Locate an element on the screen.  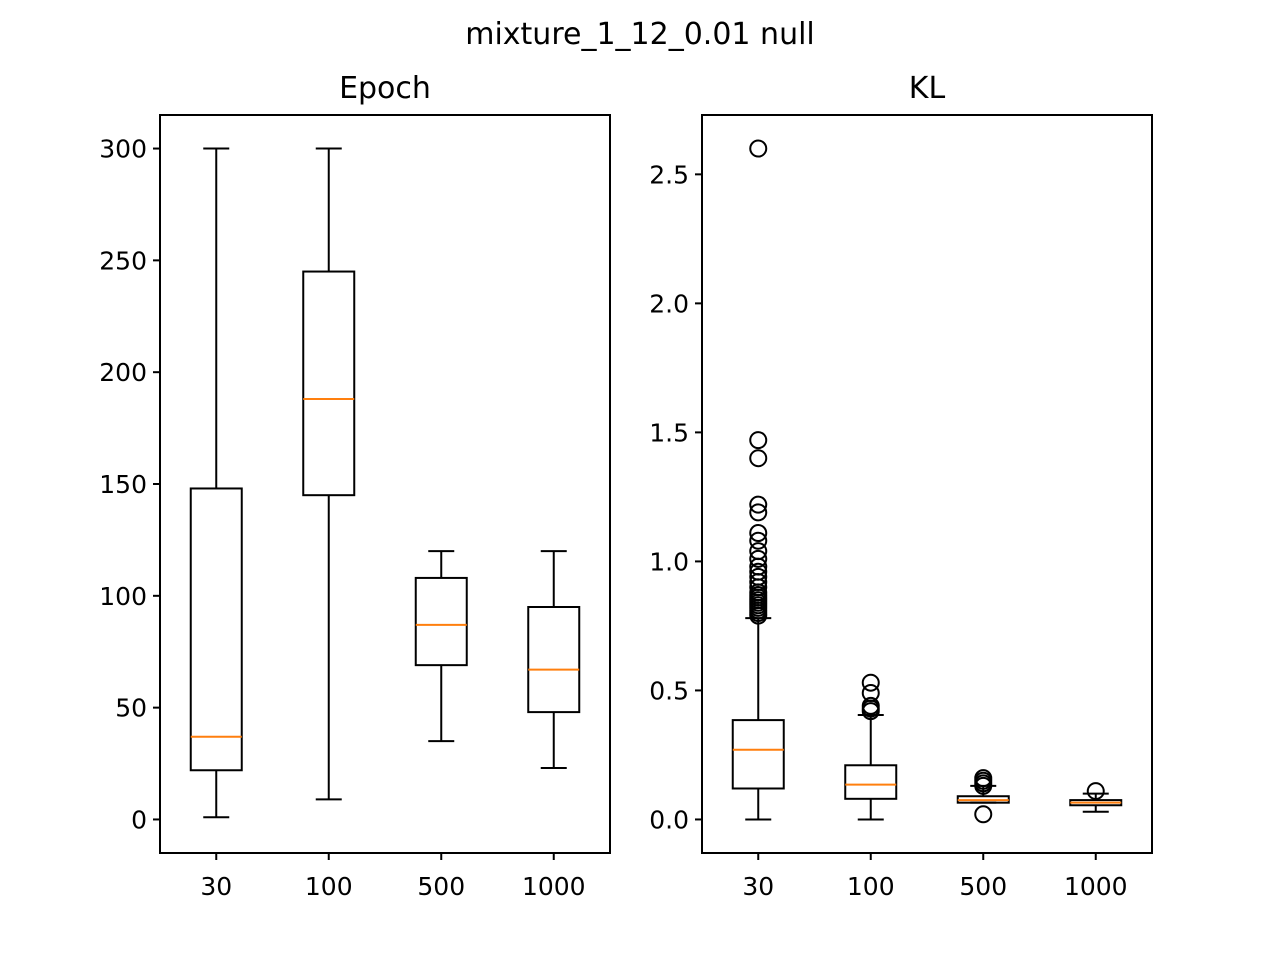
epoch-y-axis: 0 50 100 150 200 250 300 is located at coordinates (129, 484).